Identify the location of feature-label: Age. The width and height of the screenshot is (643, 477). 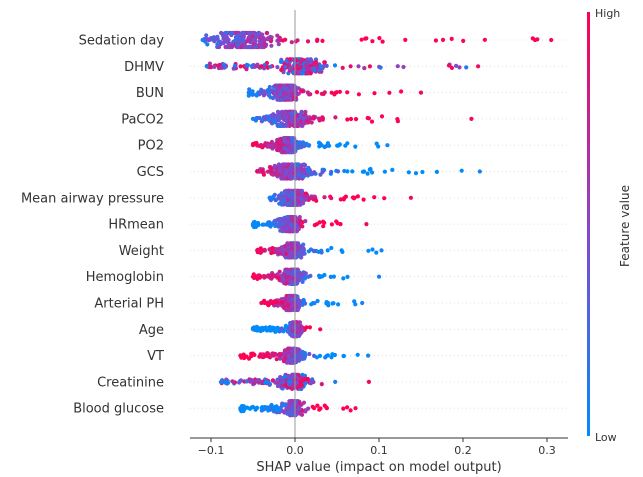
(151, 330).